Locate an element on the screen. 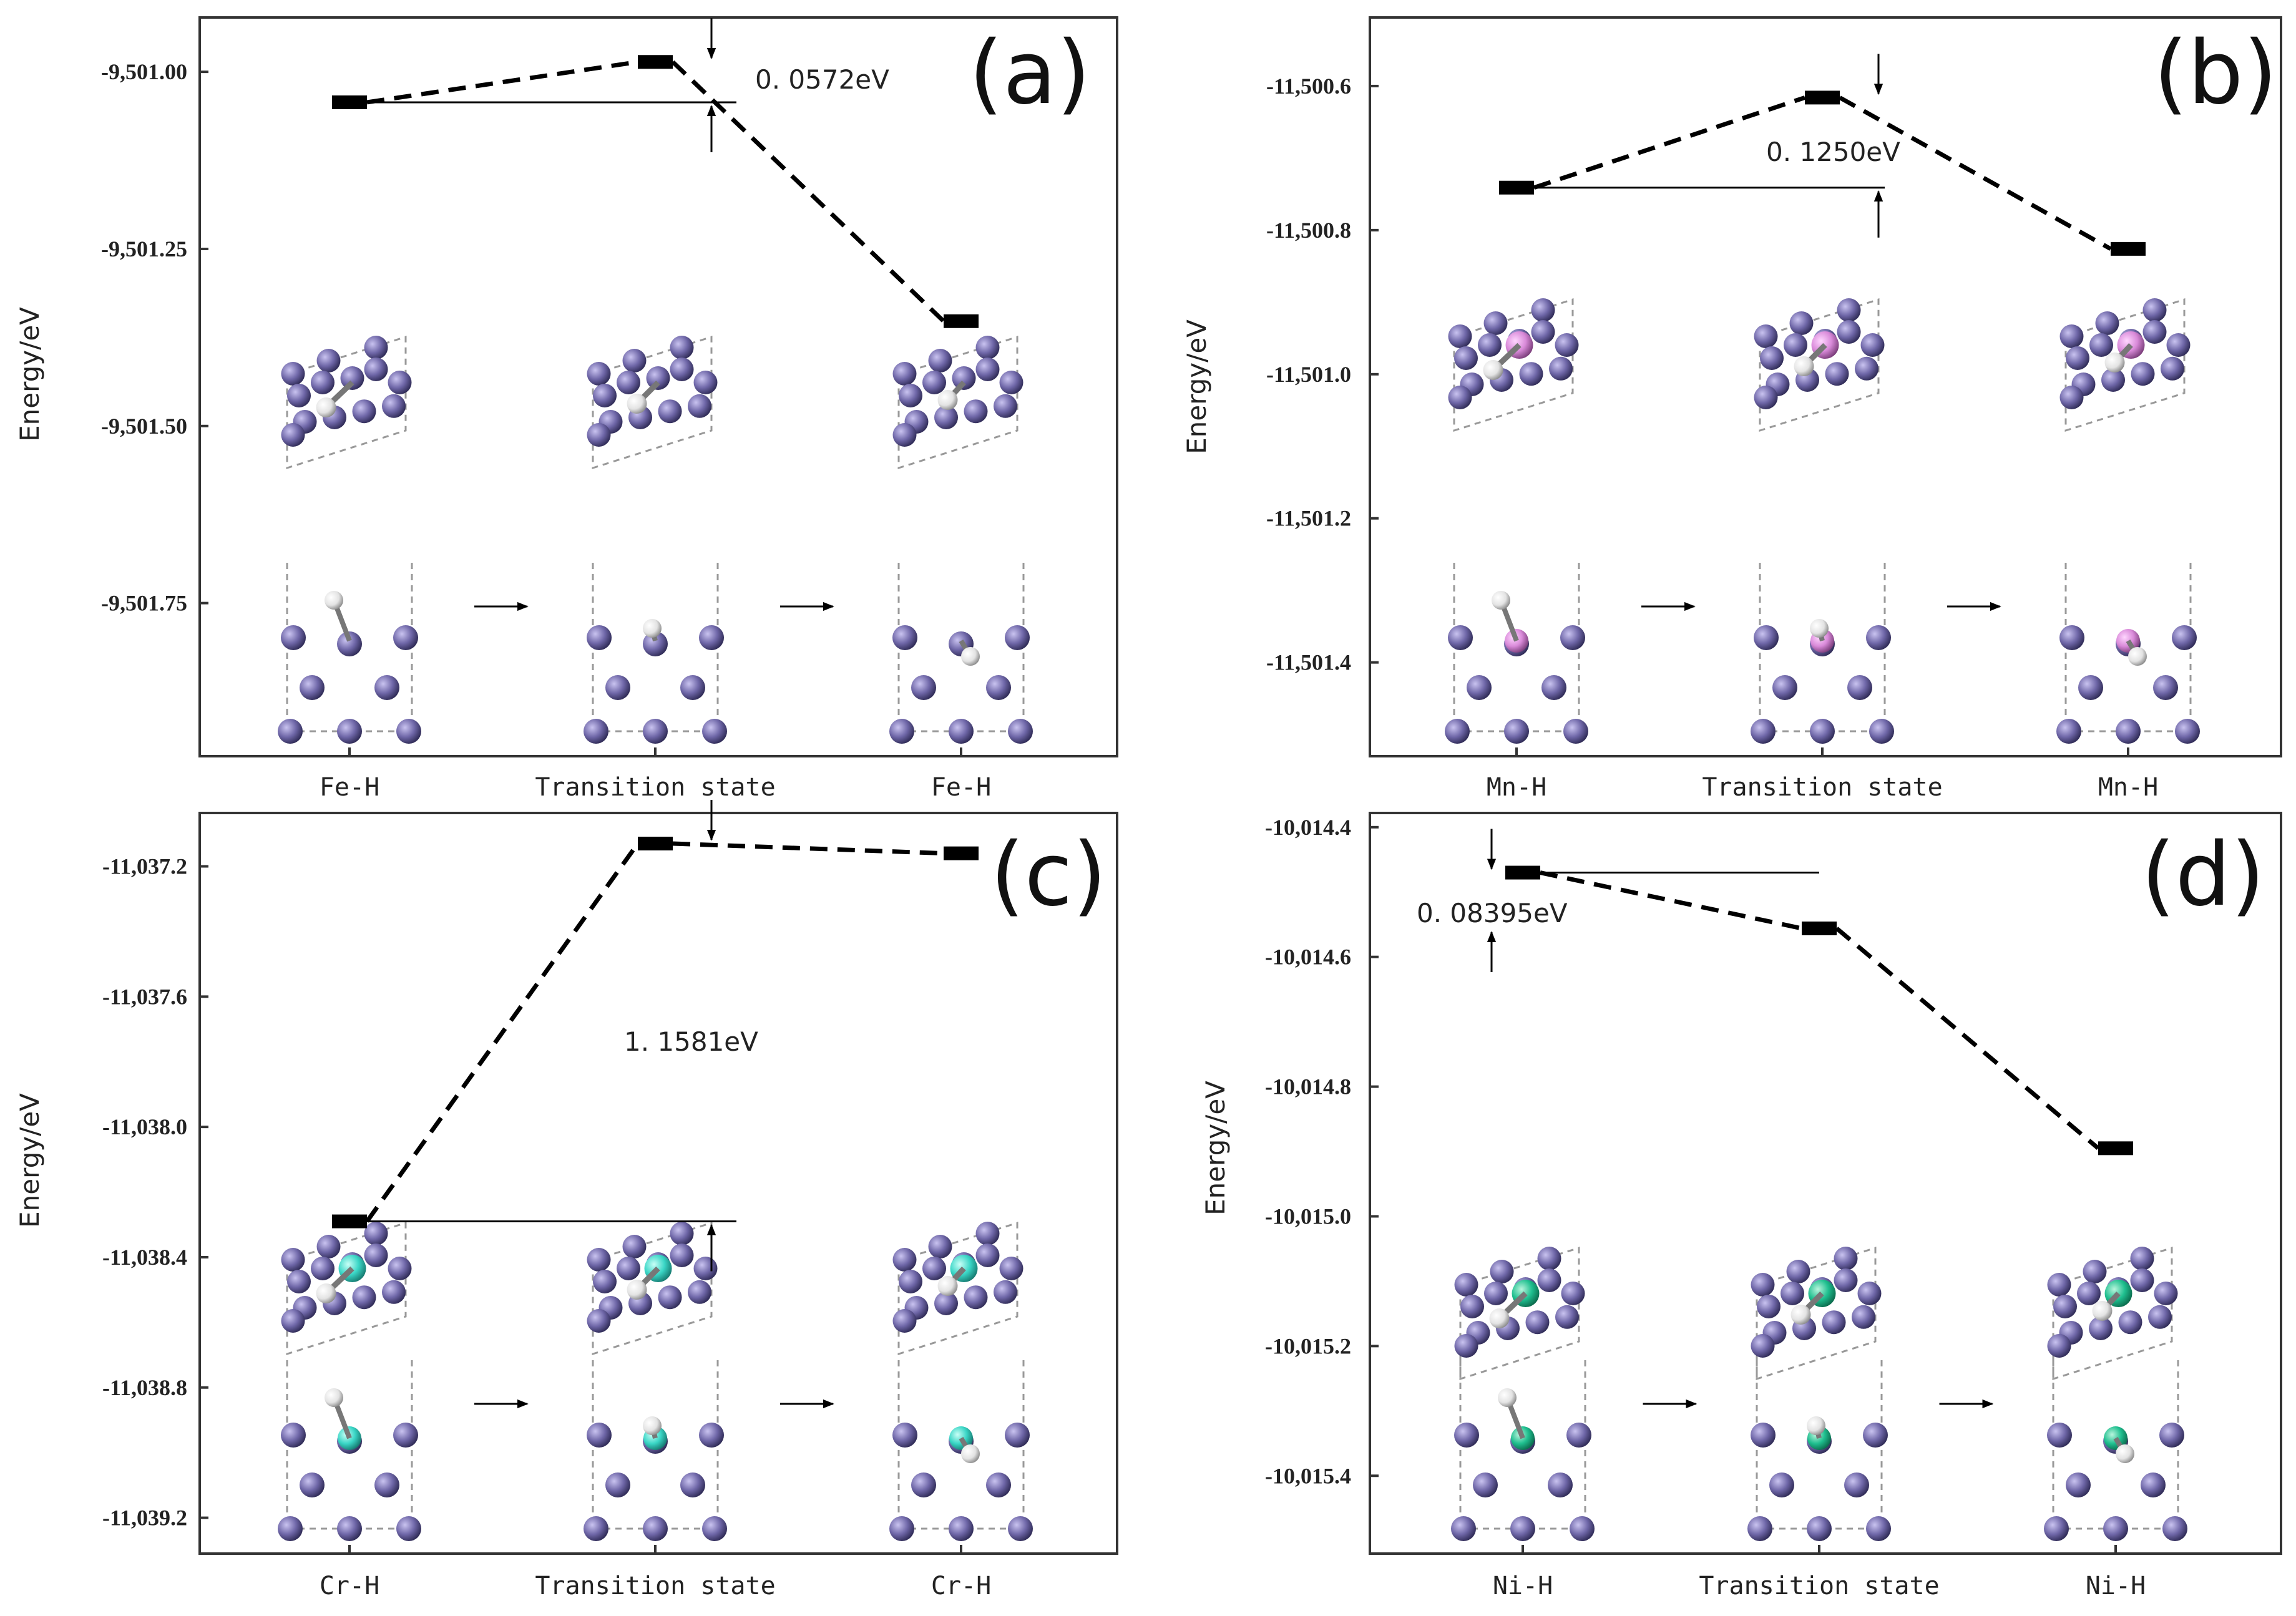 The height and width of the screenshot is (1616, 2296). y-tick-label: -11,037.6 is located at coordinates (144, 996).